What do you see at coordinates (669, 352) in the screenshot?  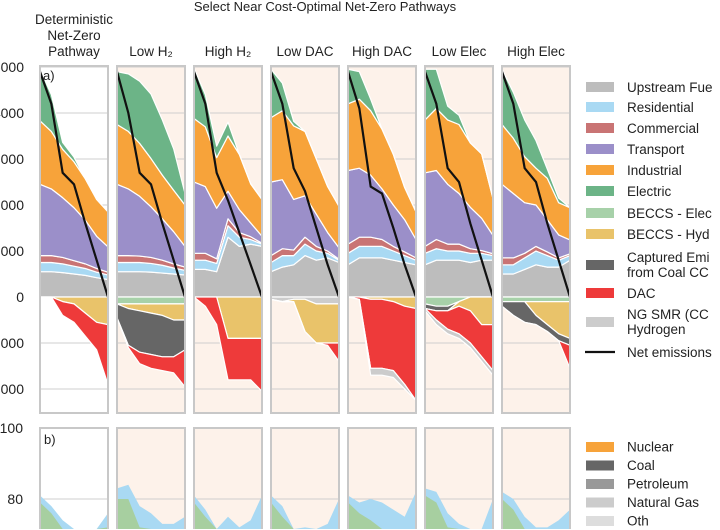 I see `legend-label: Net emissions` at bounding box center [669, 352].